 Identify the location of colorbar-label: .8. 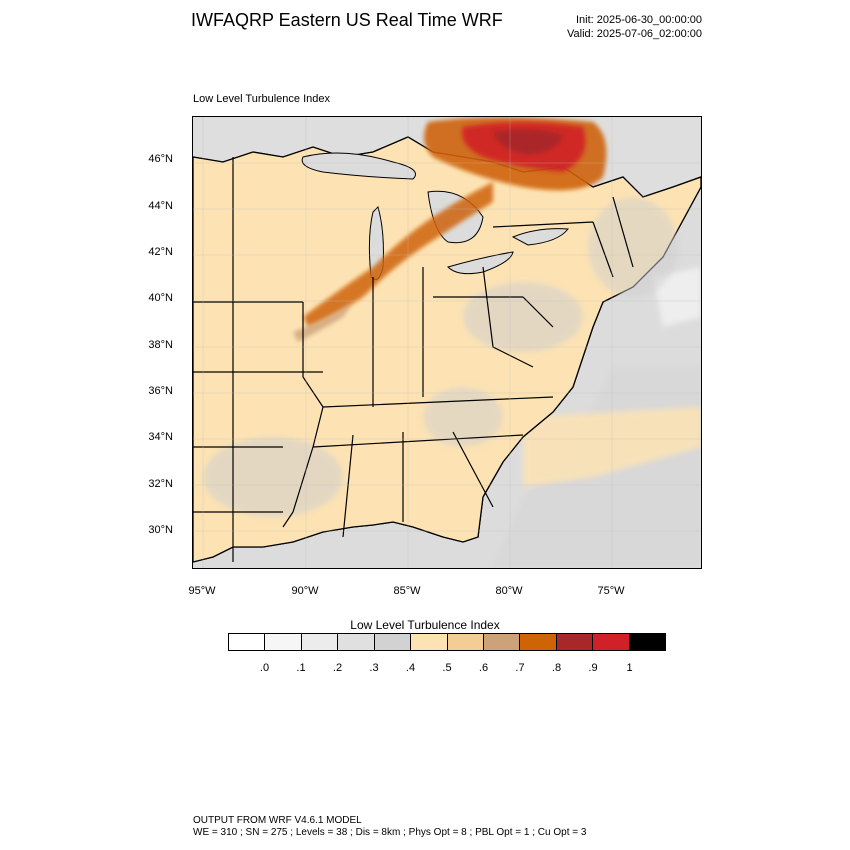
(556, 668).